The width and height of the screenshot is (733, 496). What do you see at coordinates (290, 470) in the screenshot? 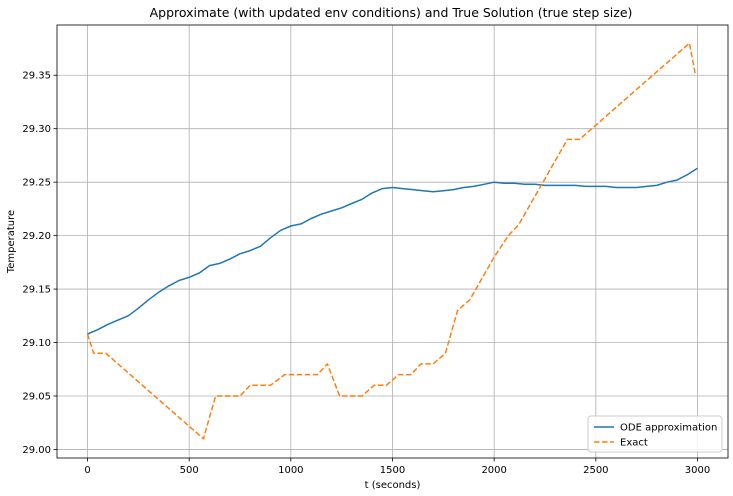
I see `x-tick-label: 1000` at bounding box center [290, 470].